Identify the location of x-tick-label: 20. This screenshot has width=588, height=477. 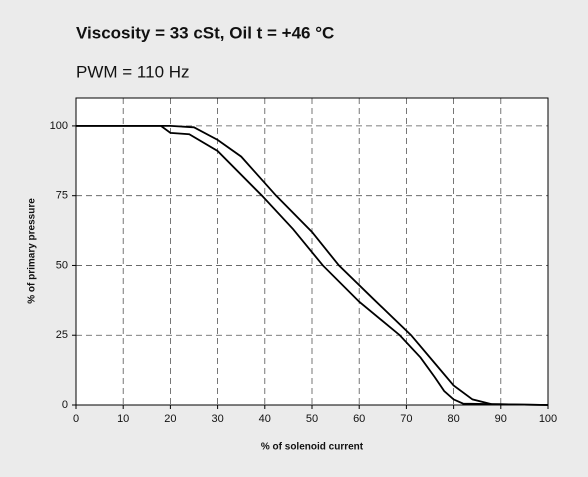
(170, 419).